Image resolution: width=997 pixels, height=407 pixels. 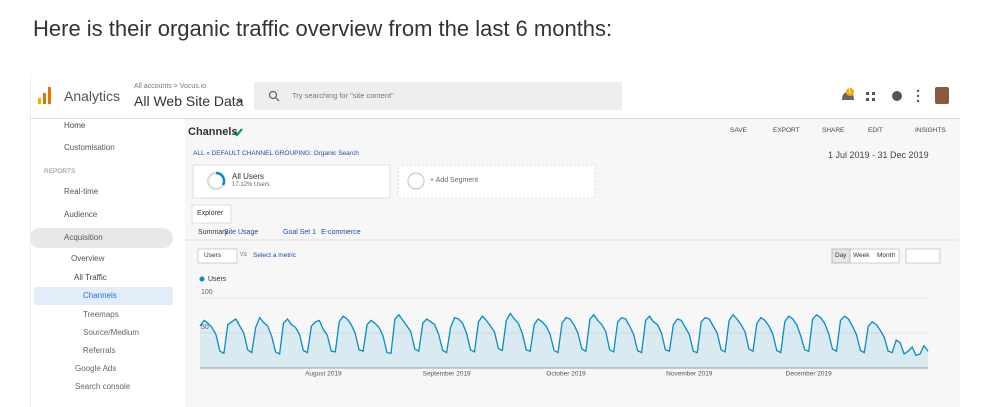 What do you see at coordinates (454, 180) in the screenshot?
I see `report-add-segment: + Add Segment` at bounding box center [454, 180].